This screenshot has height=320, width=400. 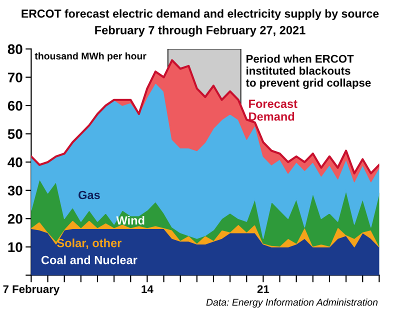 What do you see at coordinates (31, 290) in the screenshot?
I see `x-tick-label: 7 February` at bounding box center [31, 290].